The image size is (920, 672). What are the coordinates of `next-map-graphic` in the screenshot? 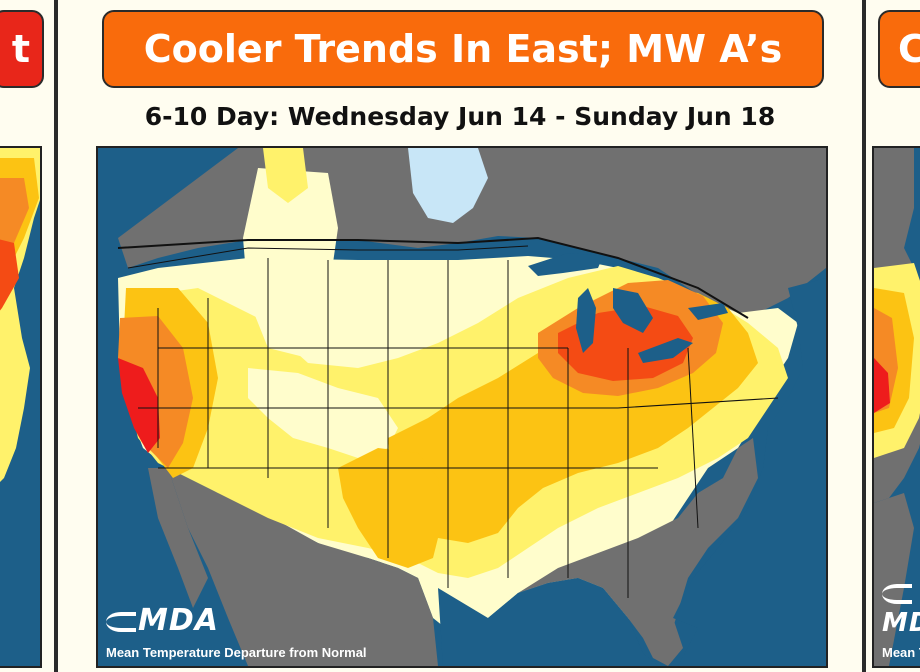 It's located at (897, 407).